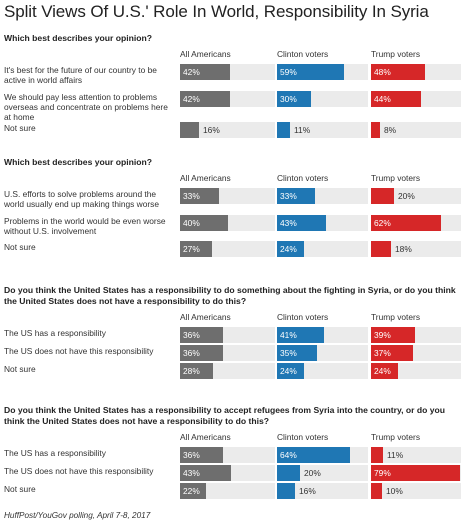  I want to click on row-label: The US has a responsibility, so click(55, 333).